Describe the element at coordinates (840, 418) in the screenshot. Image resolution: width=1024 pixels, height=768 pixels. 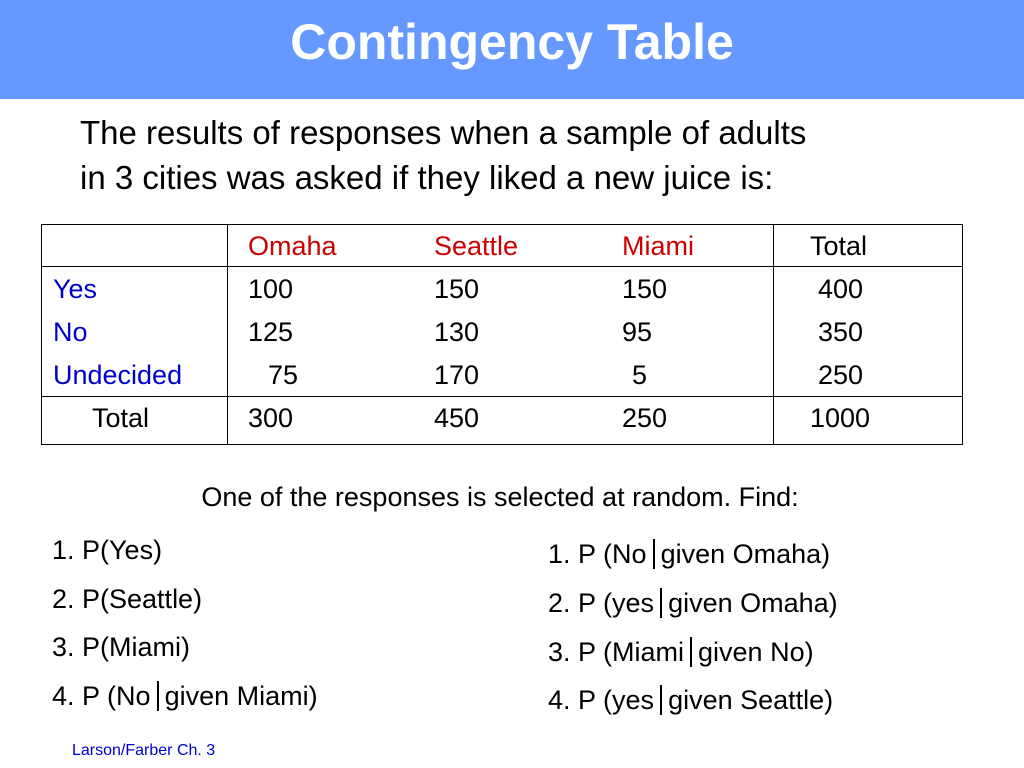
I see `cell-grand-total: 1000` at that location.